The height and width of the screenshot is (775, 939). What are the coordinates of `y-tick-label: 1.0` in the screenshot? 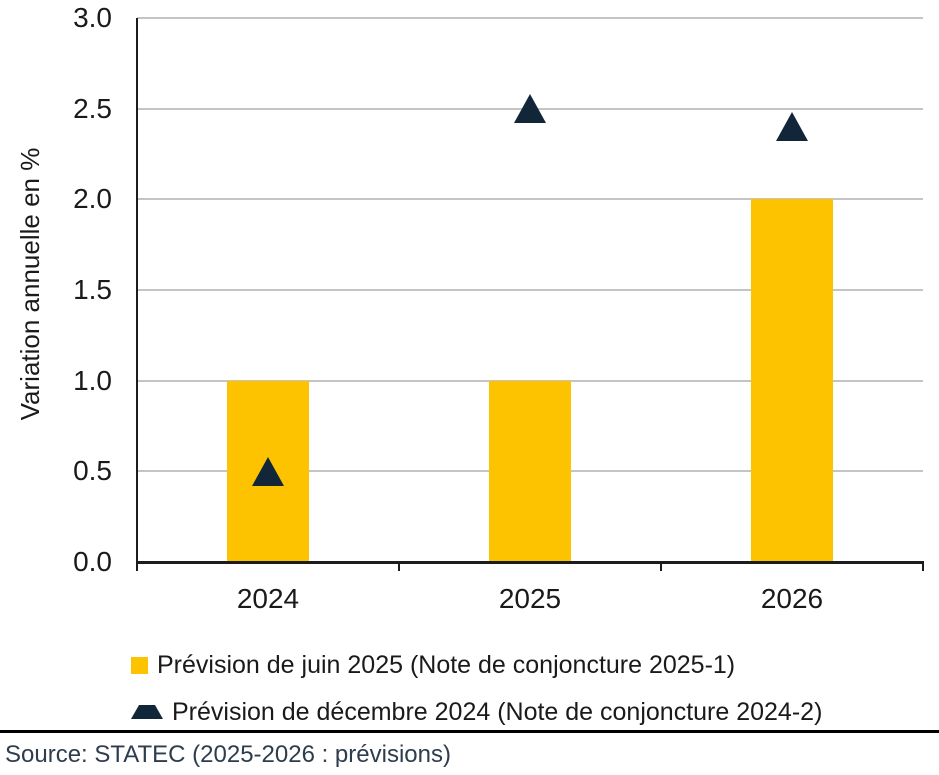 It's located at (92, 380).